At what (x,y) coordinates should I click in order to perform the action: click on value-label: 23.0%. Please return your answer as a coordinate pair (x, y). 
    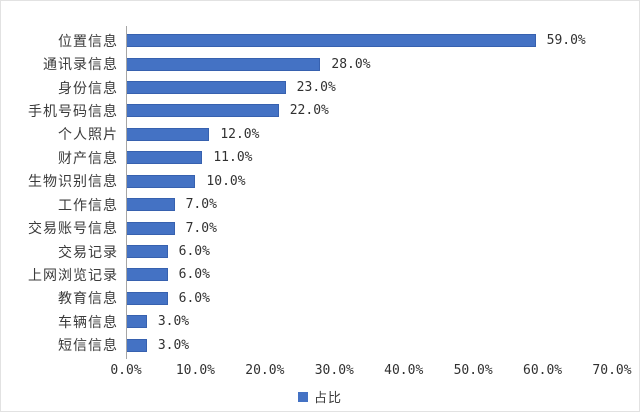
    Looking at the image, I should click on (316, 88).